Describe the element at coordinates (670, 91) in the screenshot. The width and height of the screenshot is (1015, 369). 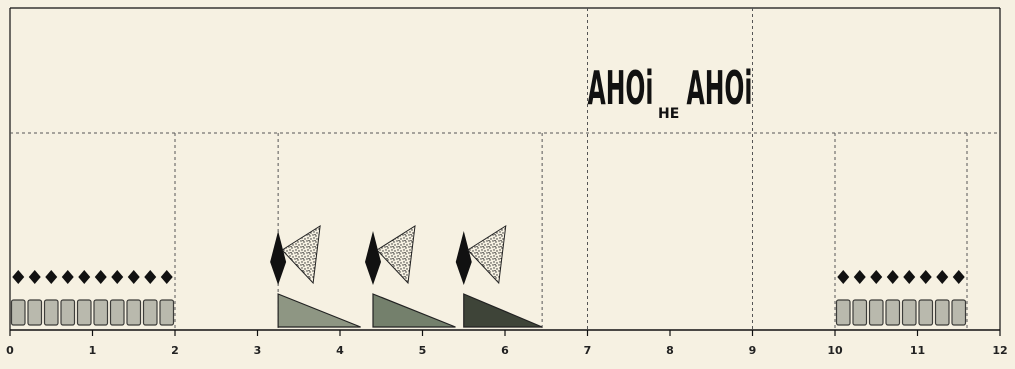
I see `text-events: AHOi HE AHOi` at that location.